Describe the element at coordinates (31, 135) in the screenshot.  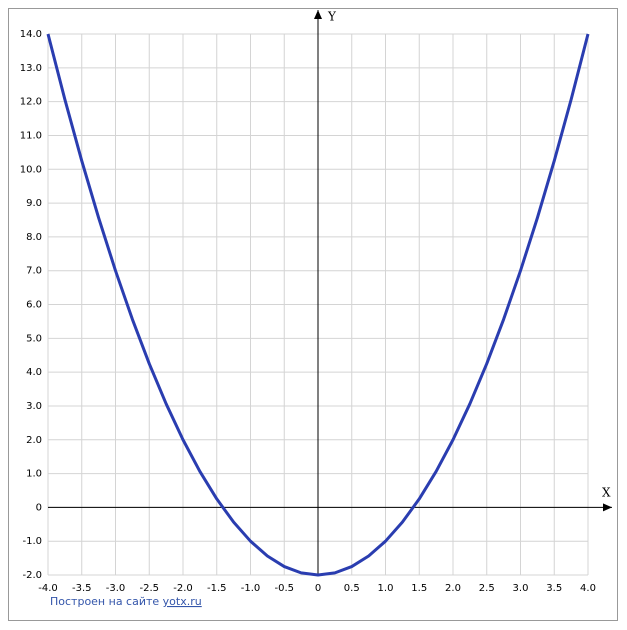
I see `y-tick-label: 11.0` at that location.